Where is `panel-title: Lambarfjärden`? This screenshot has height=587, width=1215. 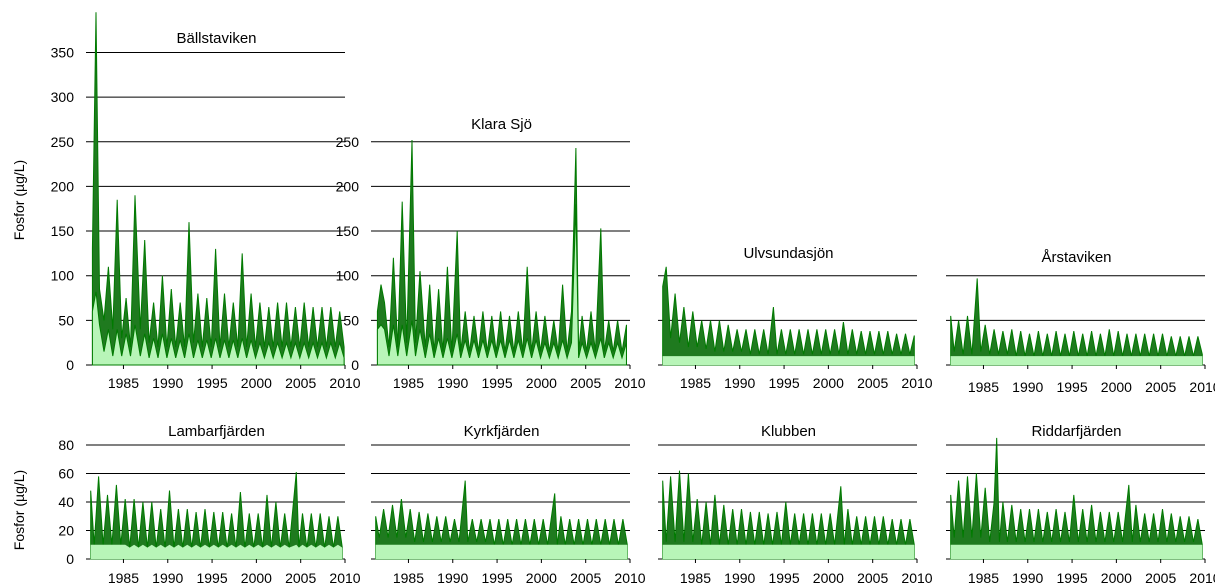 panel-title: Lambarfjärden is located at coordinates (216, 431).